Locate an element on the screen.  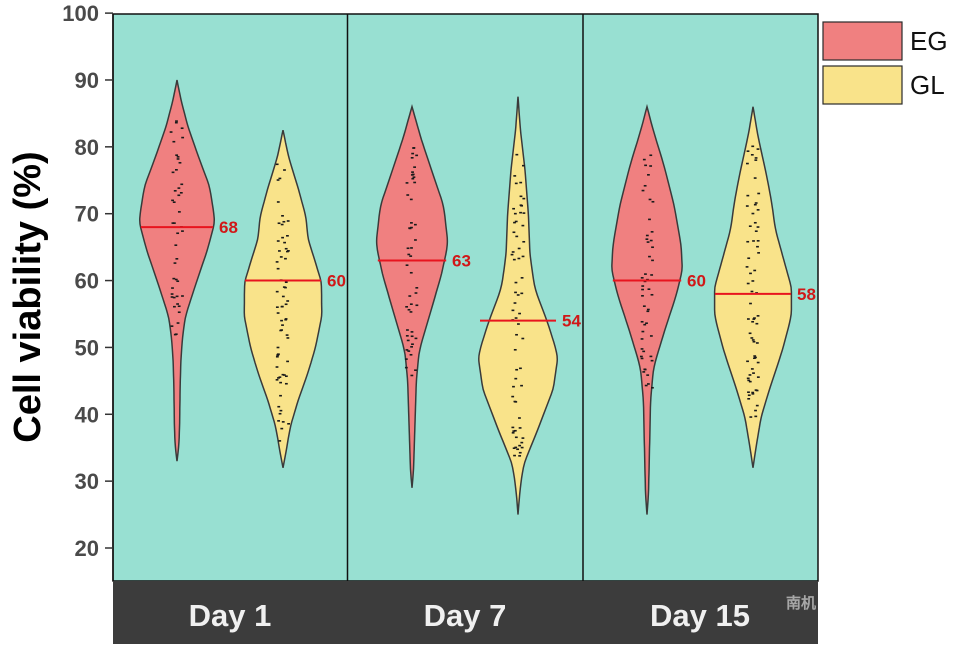
y-axis: 20 30 40 50 60 70 80 90 100 is located at coordinates (88, 291).